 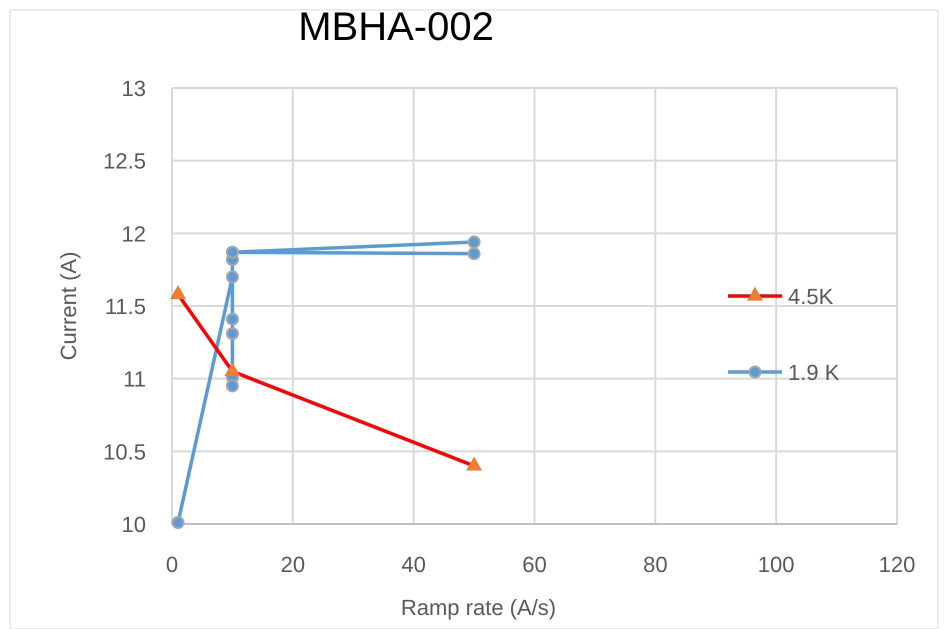 I want to click on y-tick-label: 12.5, so click(x=124, y=161).